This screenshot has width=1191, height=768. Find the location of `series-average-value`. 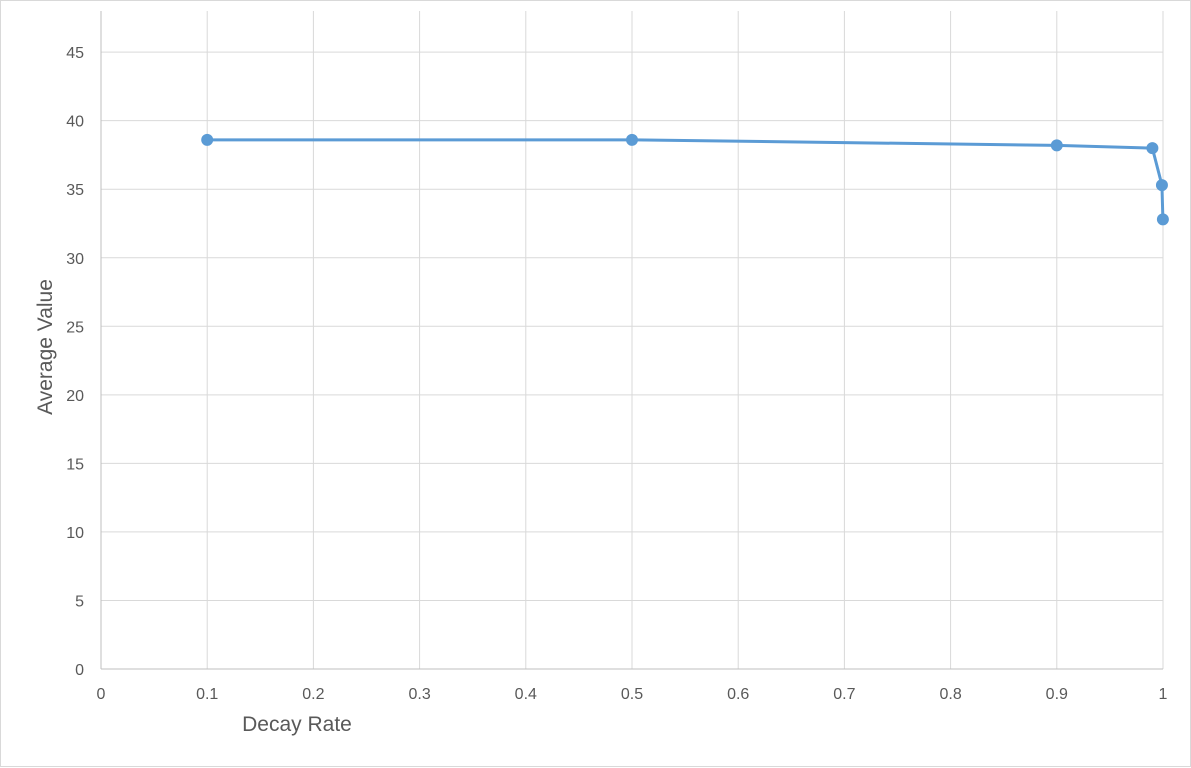

series-average-value is located at coordinates (685, 179).